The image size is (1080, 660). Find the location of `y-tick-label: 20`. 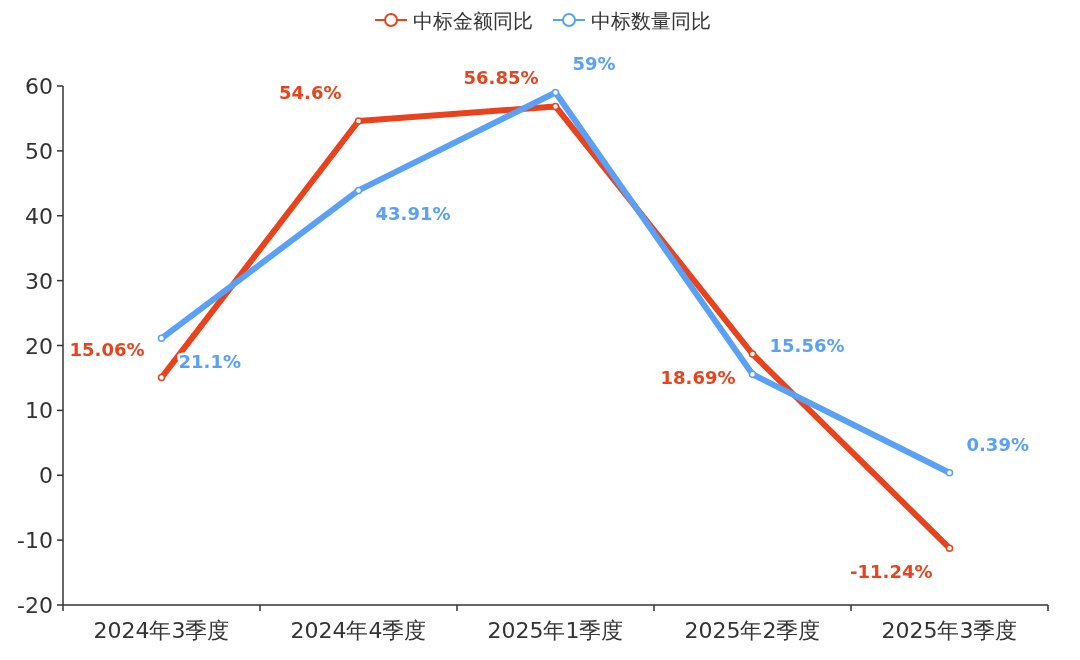

y-tick-label: 20 is located at coordinates (39, 346).